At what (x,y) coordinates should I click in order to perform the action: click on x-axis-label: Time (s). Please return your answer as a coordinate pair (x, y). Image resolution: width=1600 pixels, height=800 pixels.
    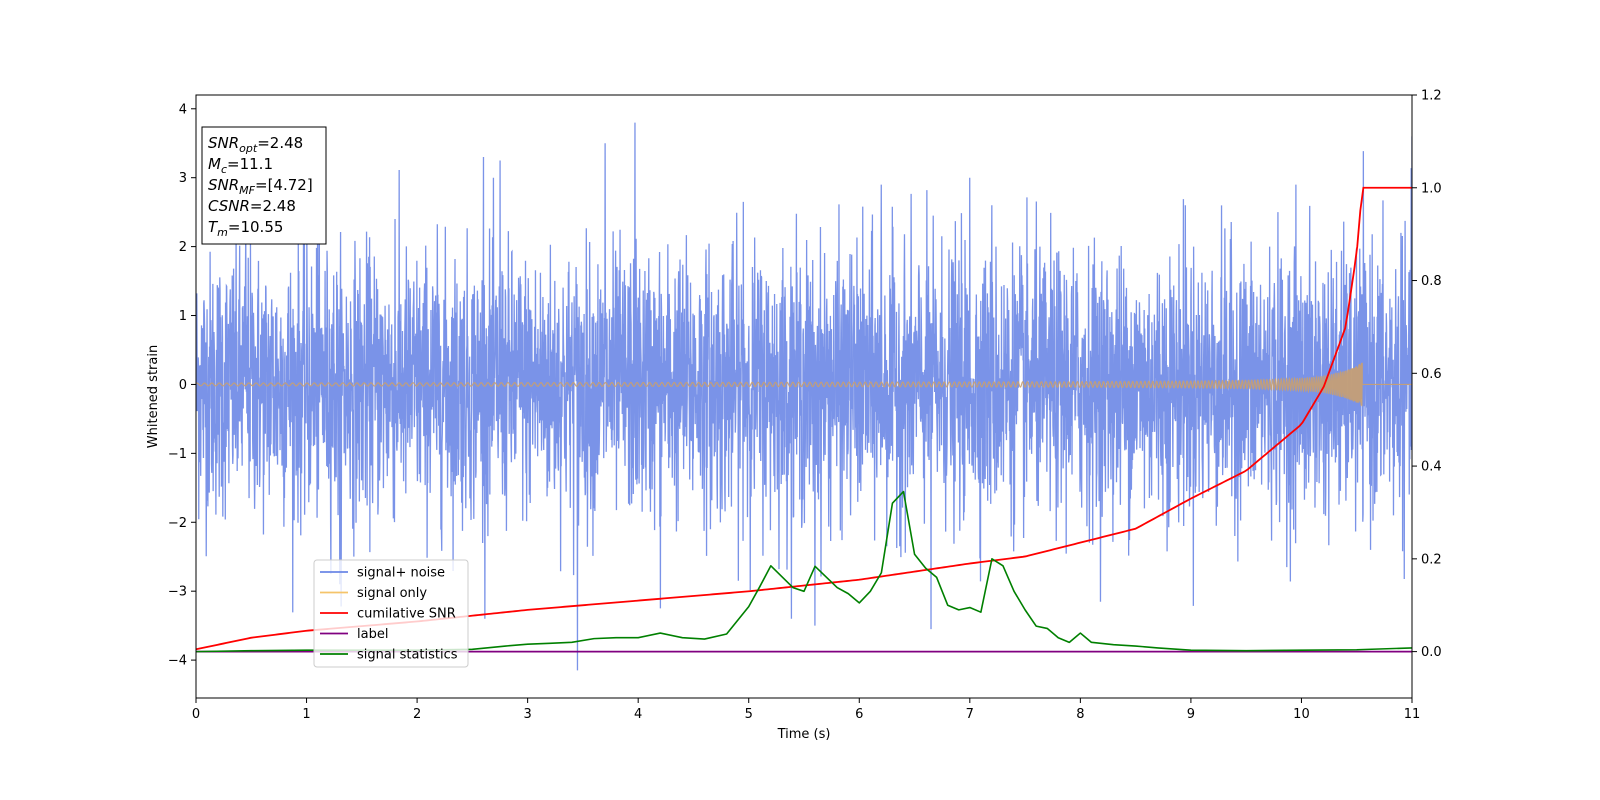
    Looking at the image, I should click on (804, 734).